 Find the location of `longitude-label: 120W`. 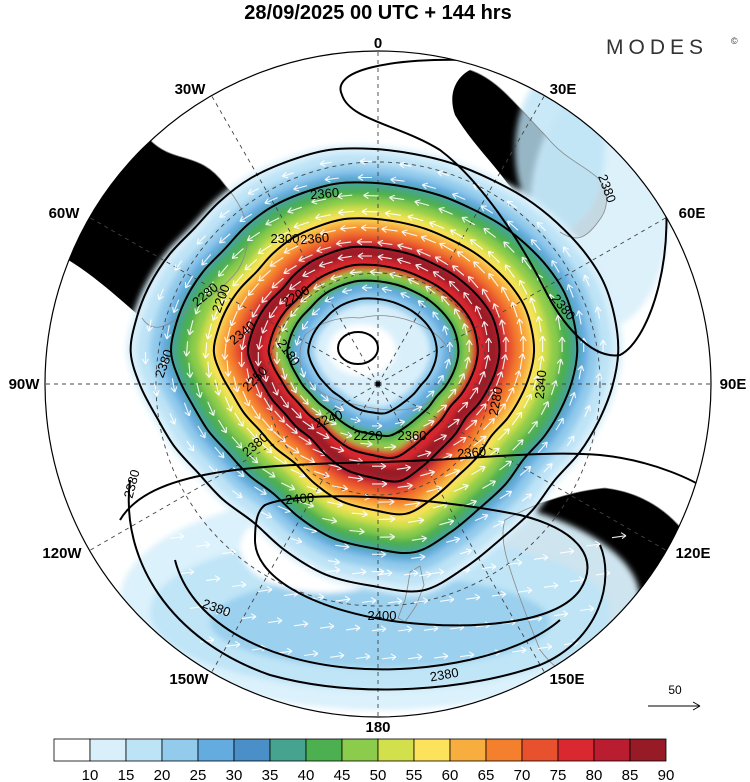

longitude-label: 120W is located at coordinates (62, 553).